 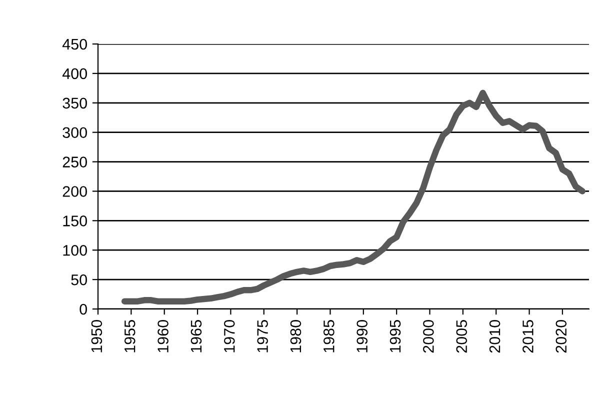 I want to click on y-tick-label: 250, so click(x=74, y=162).